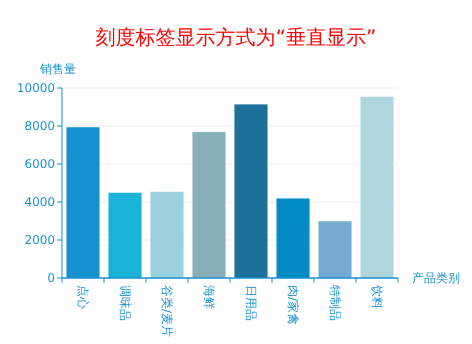  I want to click on x-axis-title: 产品类别, so click(436, 278).